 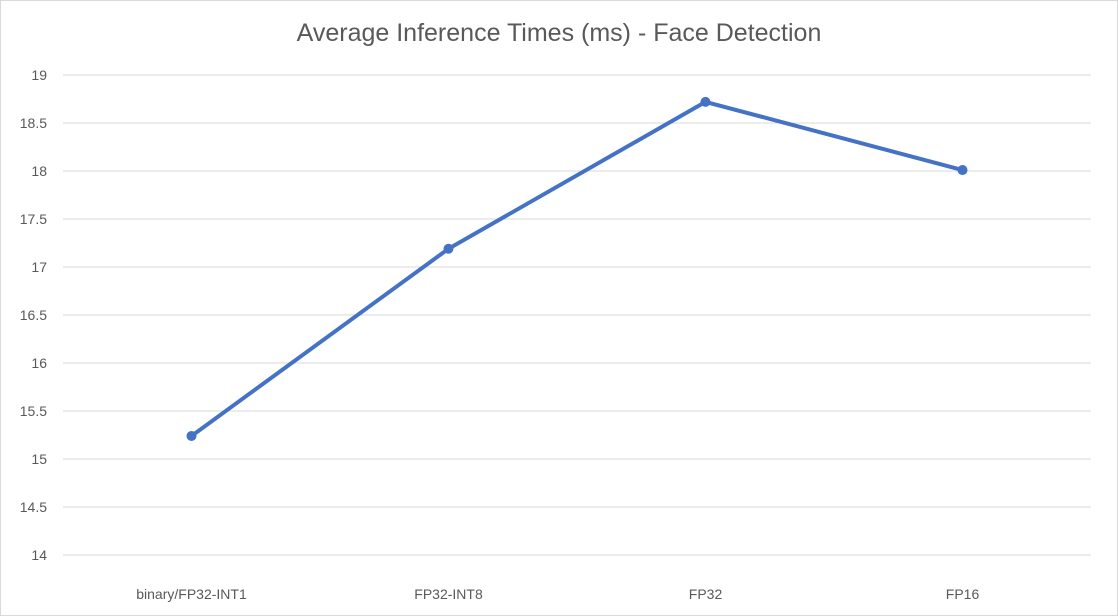 I want to click on data-point-FP32, so click(x=705, y=101).